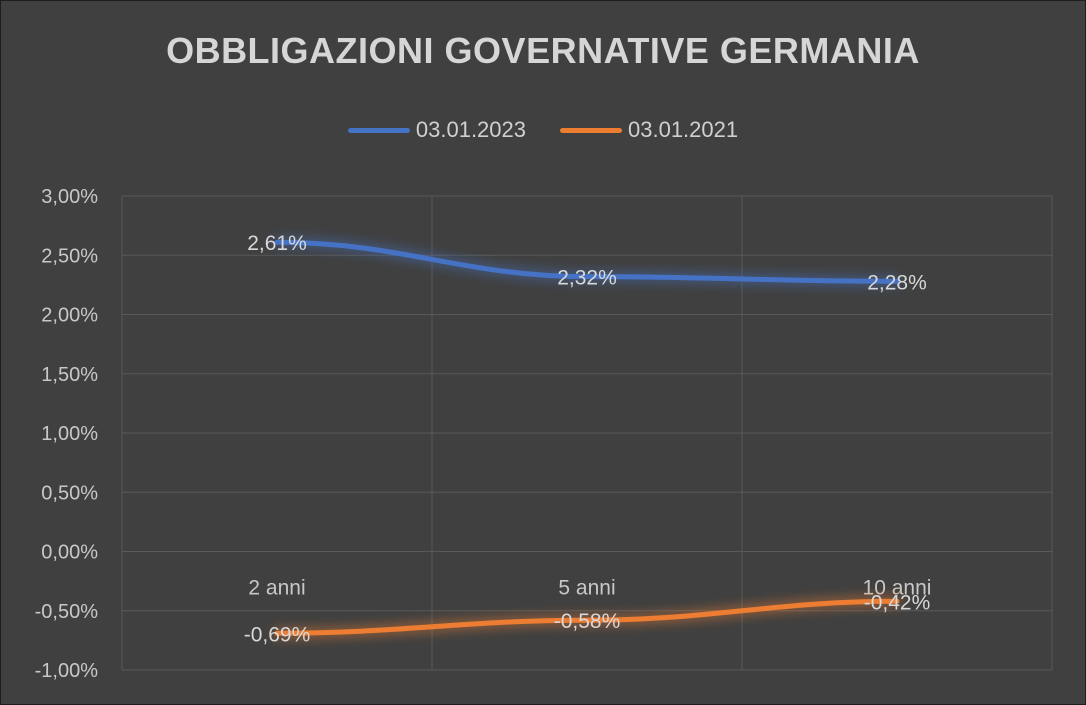 The image size is (1086, 705). Describe the element at coordinates (586, 588) in the screenshot. I see `x-category-label: 5 anni` at that location.